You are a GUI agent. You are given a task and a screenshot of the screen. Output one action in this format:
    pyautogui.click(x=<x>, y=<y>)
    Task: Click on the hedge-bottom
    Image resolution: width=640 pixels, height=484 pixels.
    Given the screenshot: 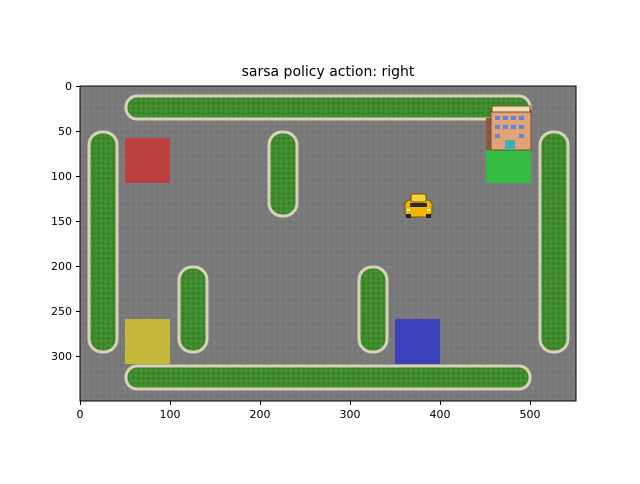 What is the action you would take?
    pyautogui.click(x=328, y=377)
    